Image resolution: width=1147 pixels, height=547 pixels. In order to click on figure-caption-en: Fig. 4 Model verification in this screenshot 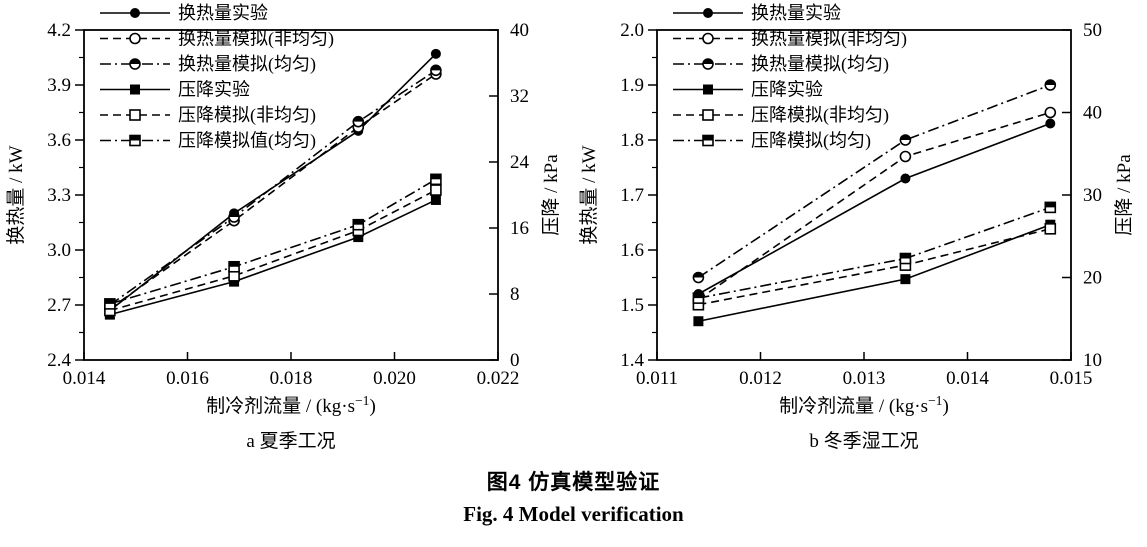, I will do `click(573, 514)`.